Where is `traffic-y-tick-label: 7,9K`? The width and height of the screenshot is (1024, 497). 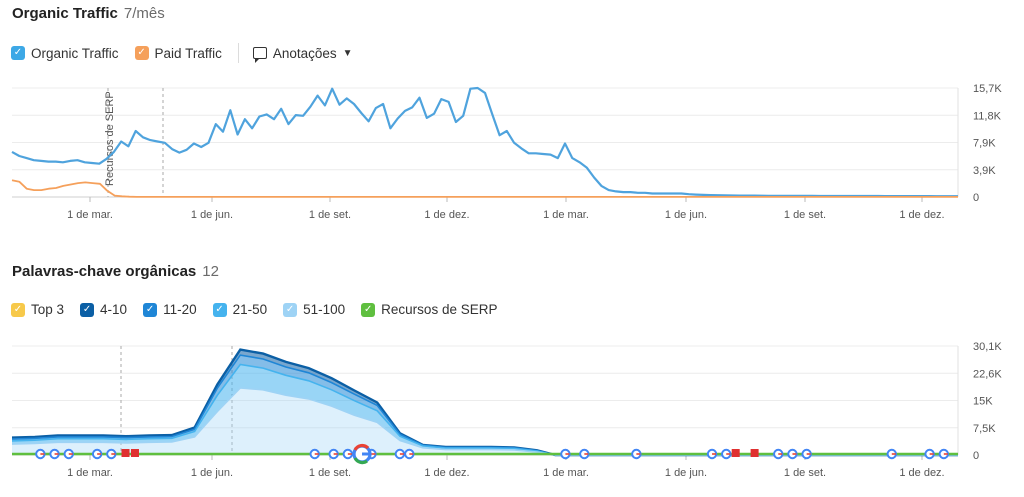 traffic-y-tick-label: 7,9K is located at coordinates (984, 144).